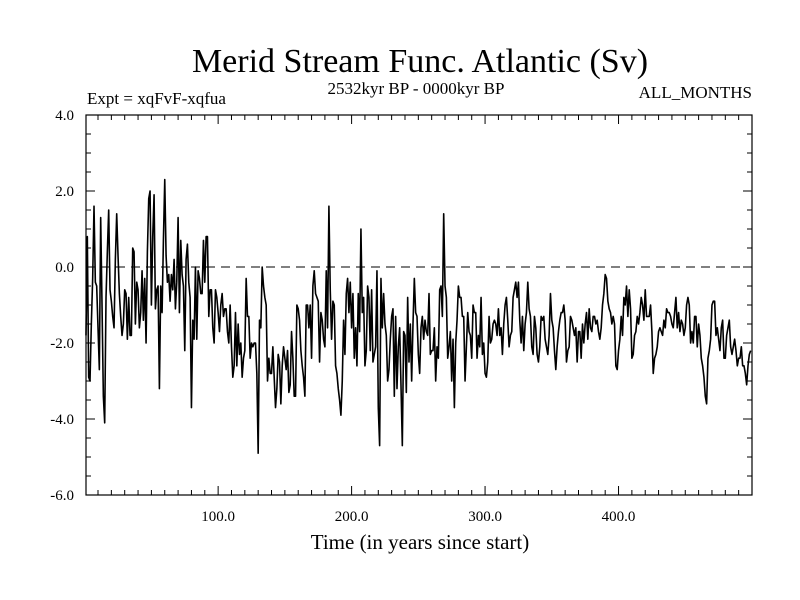 This screenshot has height=600, width=800. I want to click on x-tick-label: 200.0, so click(352, 517).